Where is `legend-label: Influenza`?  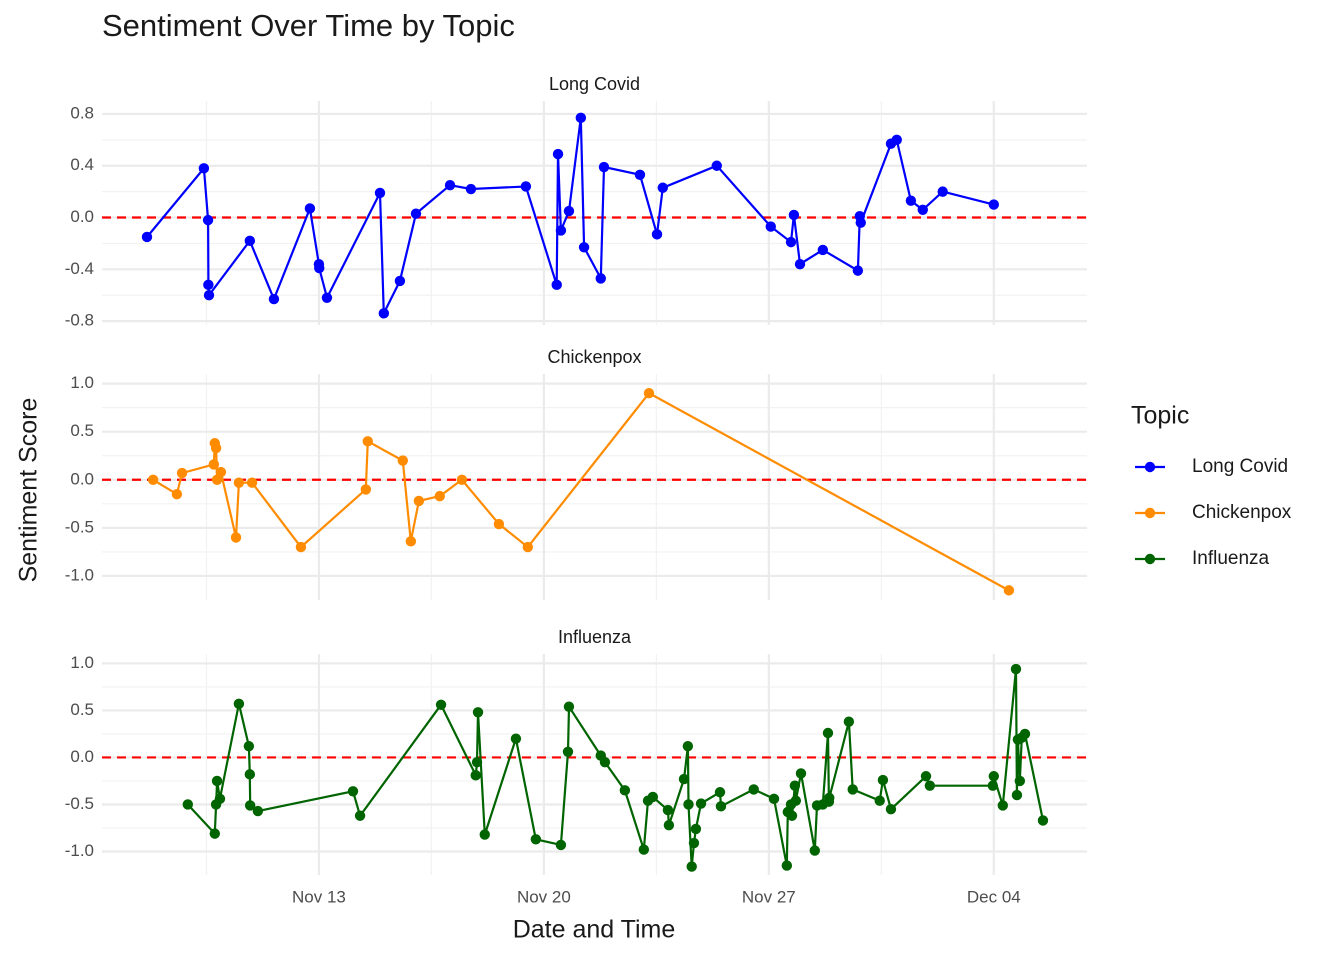
legend-label: Influenza is located at coordinates (1231, 558).